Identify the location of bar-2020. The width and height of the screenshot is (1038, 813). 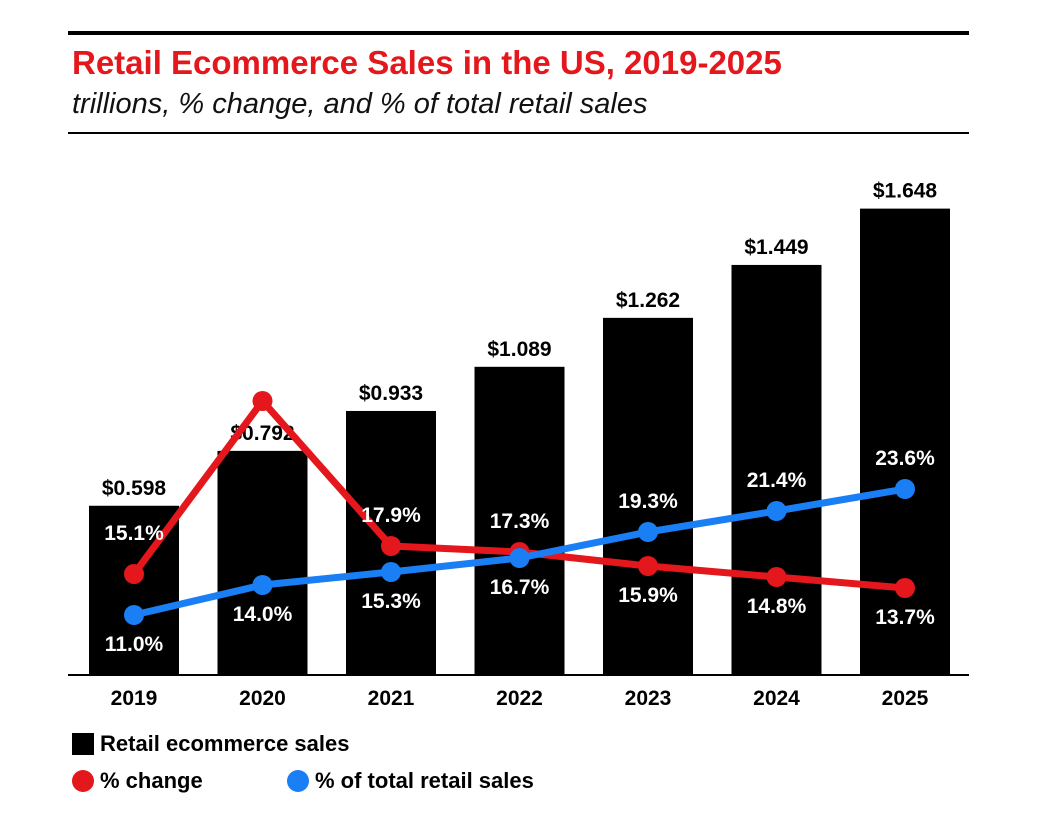
(262, 562).